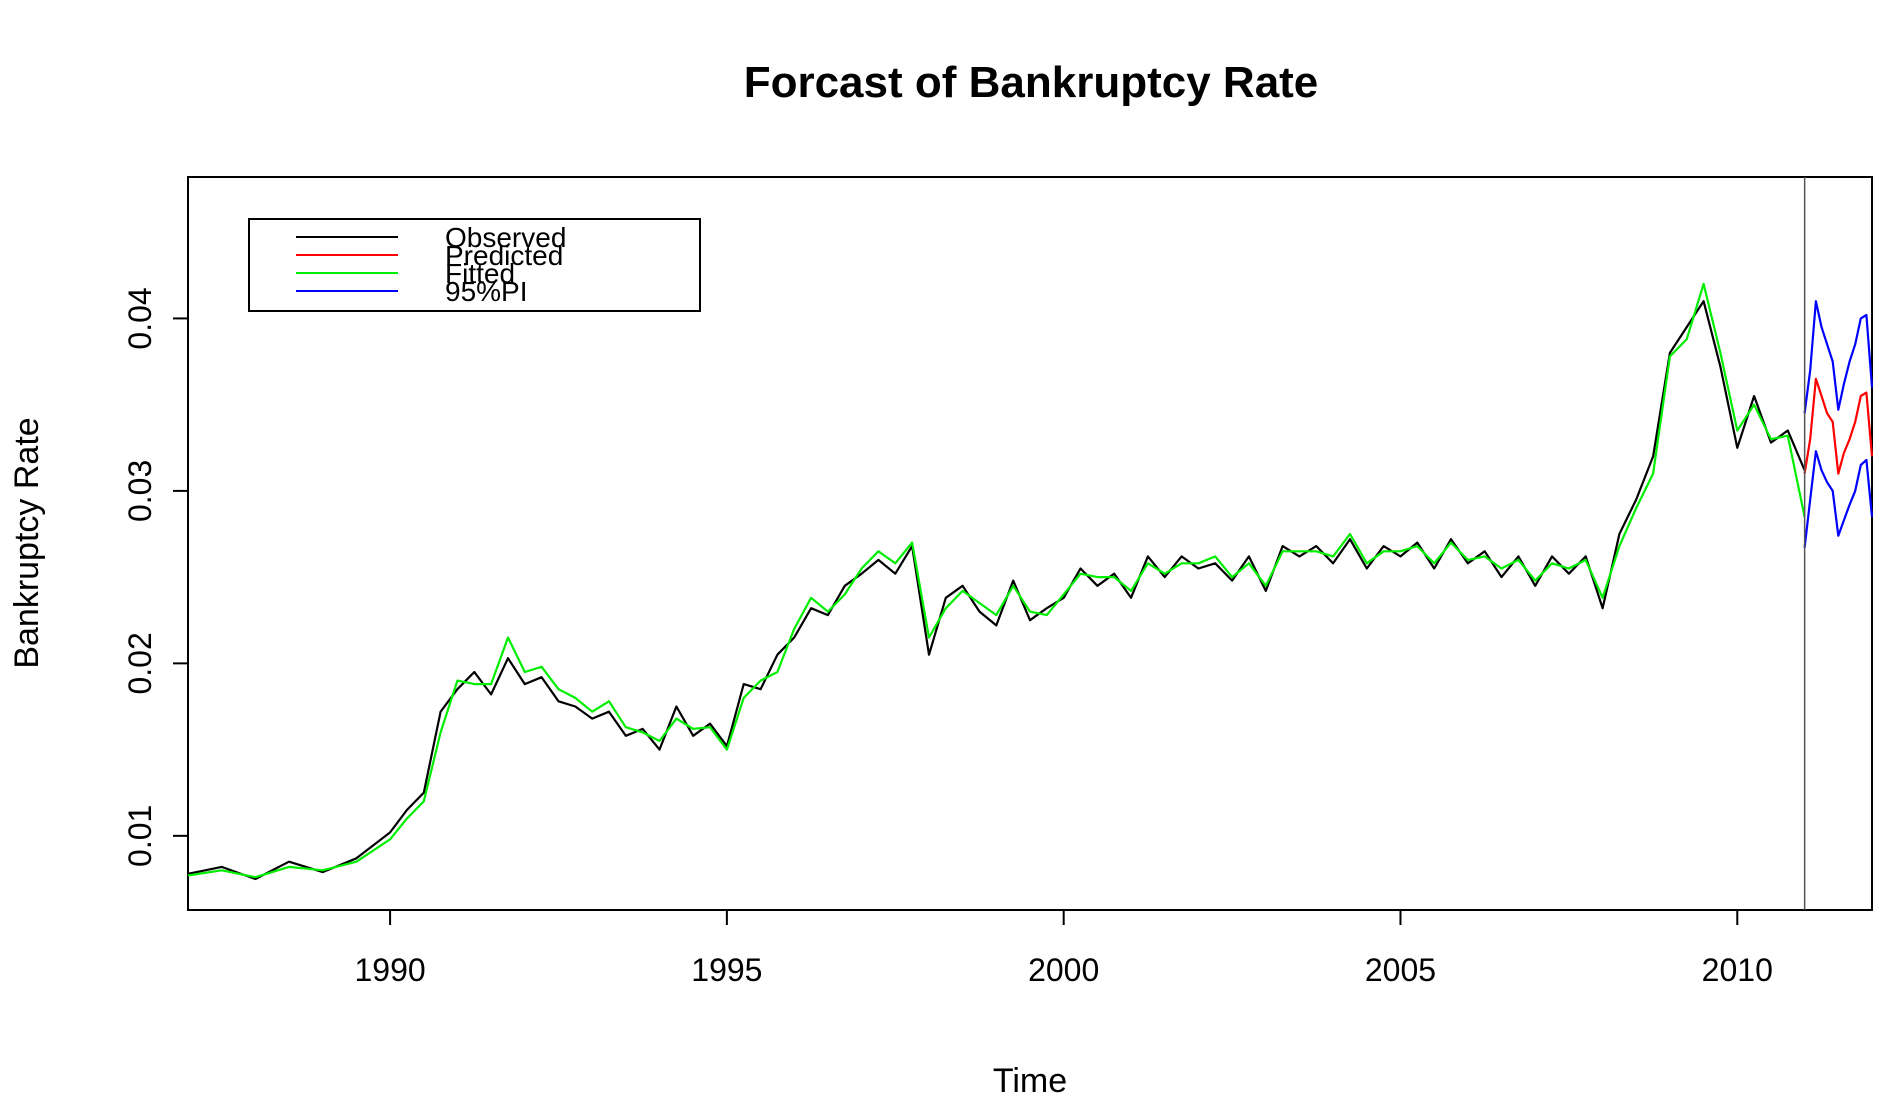  I want to click on legend-label: Predicted, so click(504, 255).